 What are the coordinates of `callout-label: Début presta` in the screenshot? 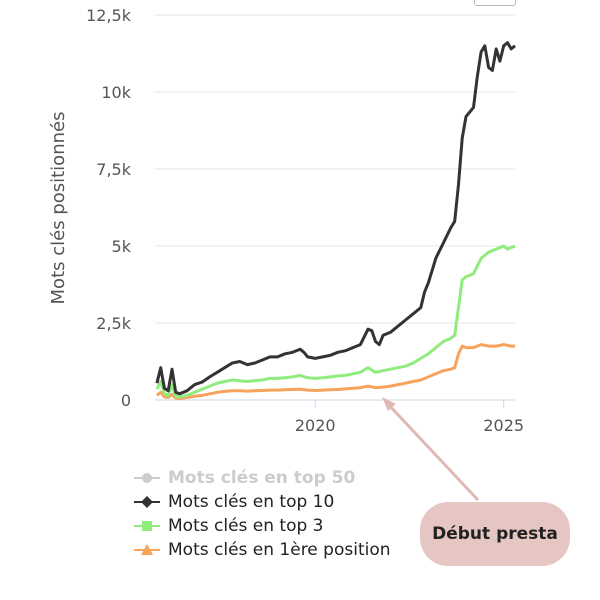 It's located at (495, 534).